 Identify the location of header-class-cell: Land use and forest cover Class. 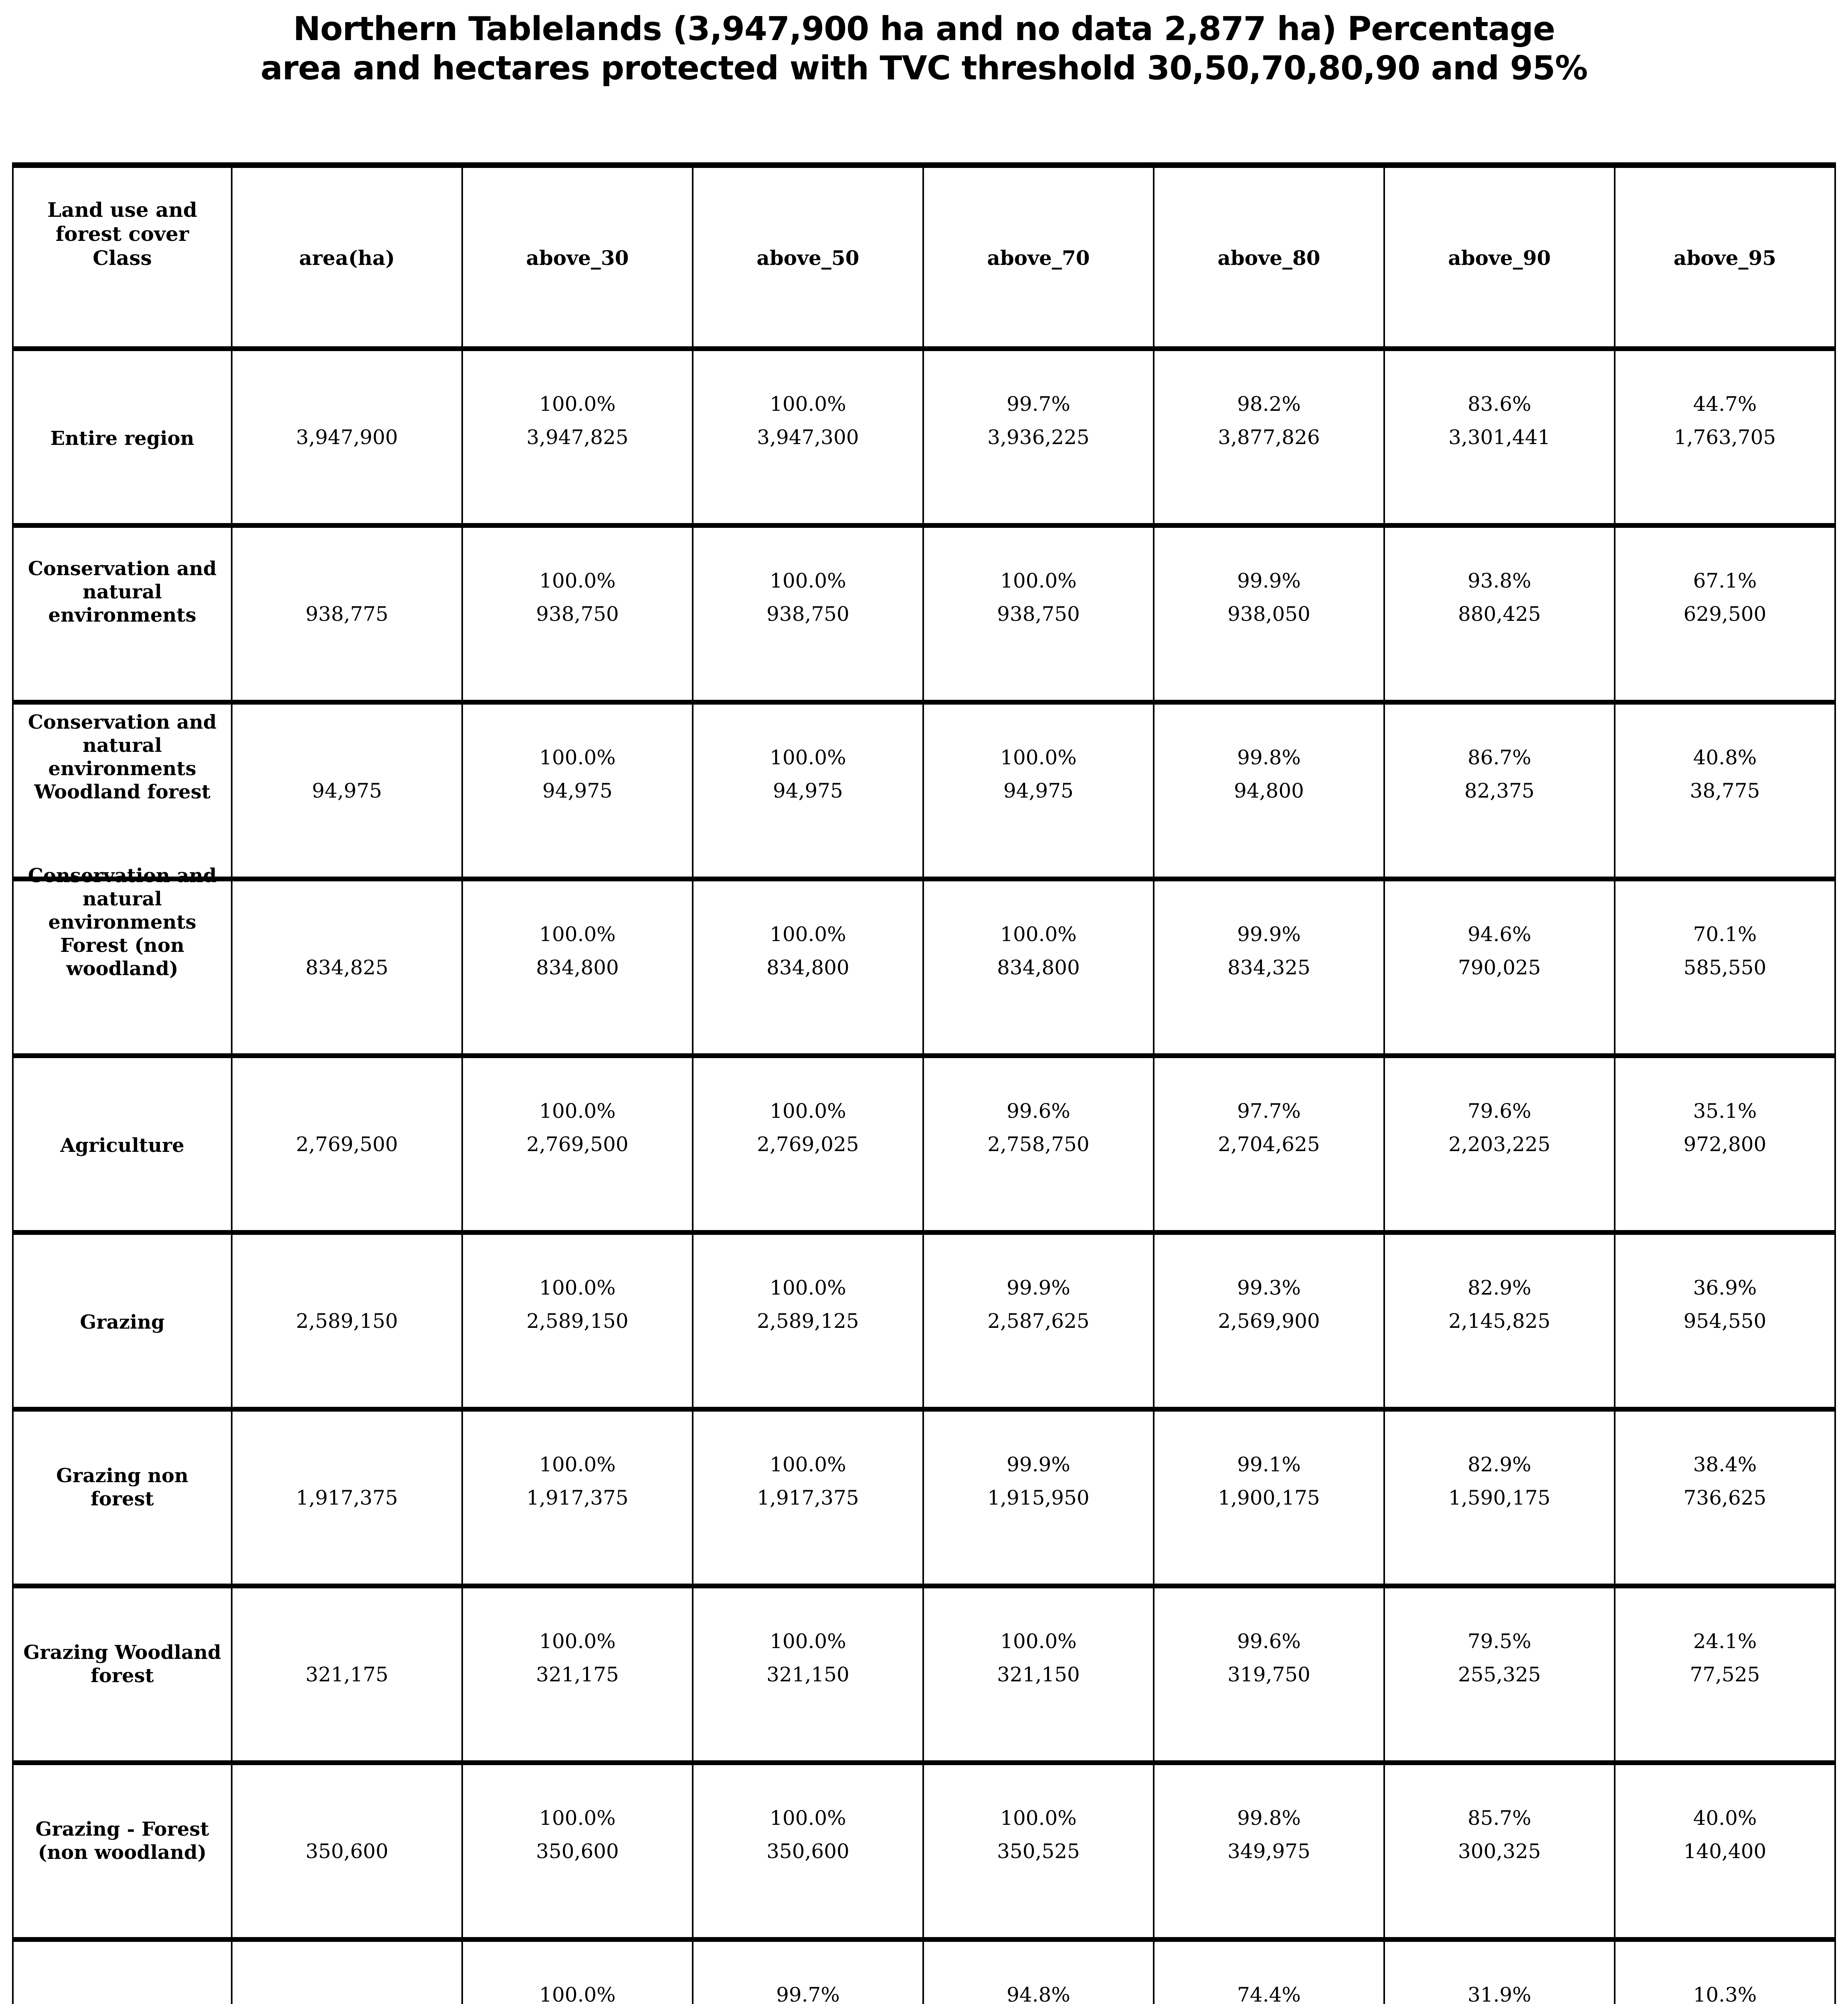
(123, 257).